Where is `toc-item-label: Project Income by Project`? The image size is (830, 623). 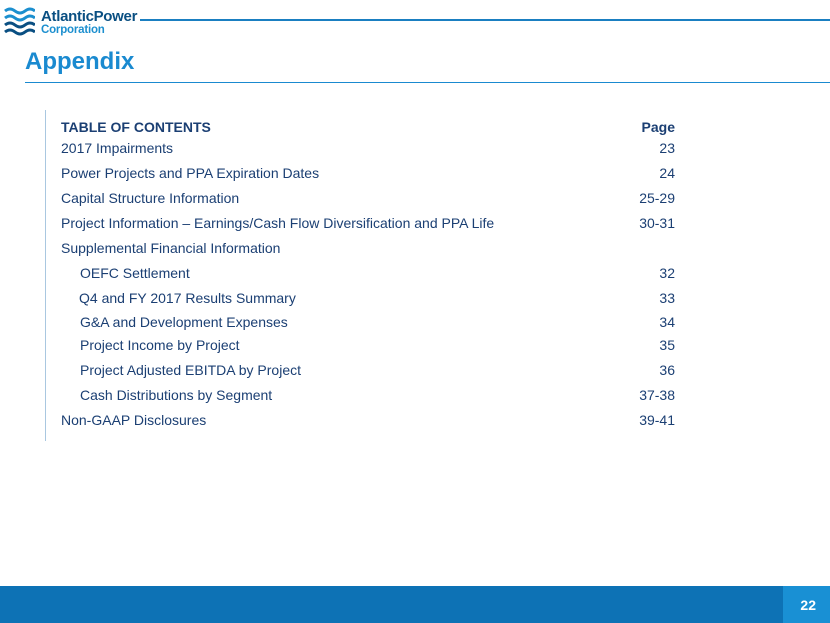
toc-item-label: Project Income by Project is located at coordinates (160, 345).